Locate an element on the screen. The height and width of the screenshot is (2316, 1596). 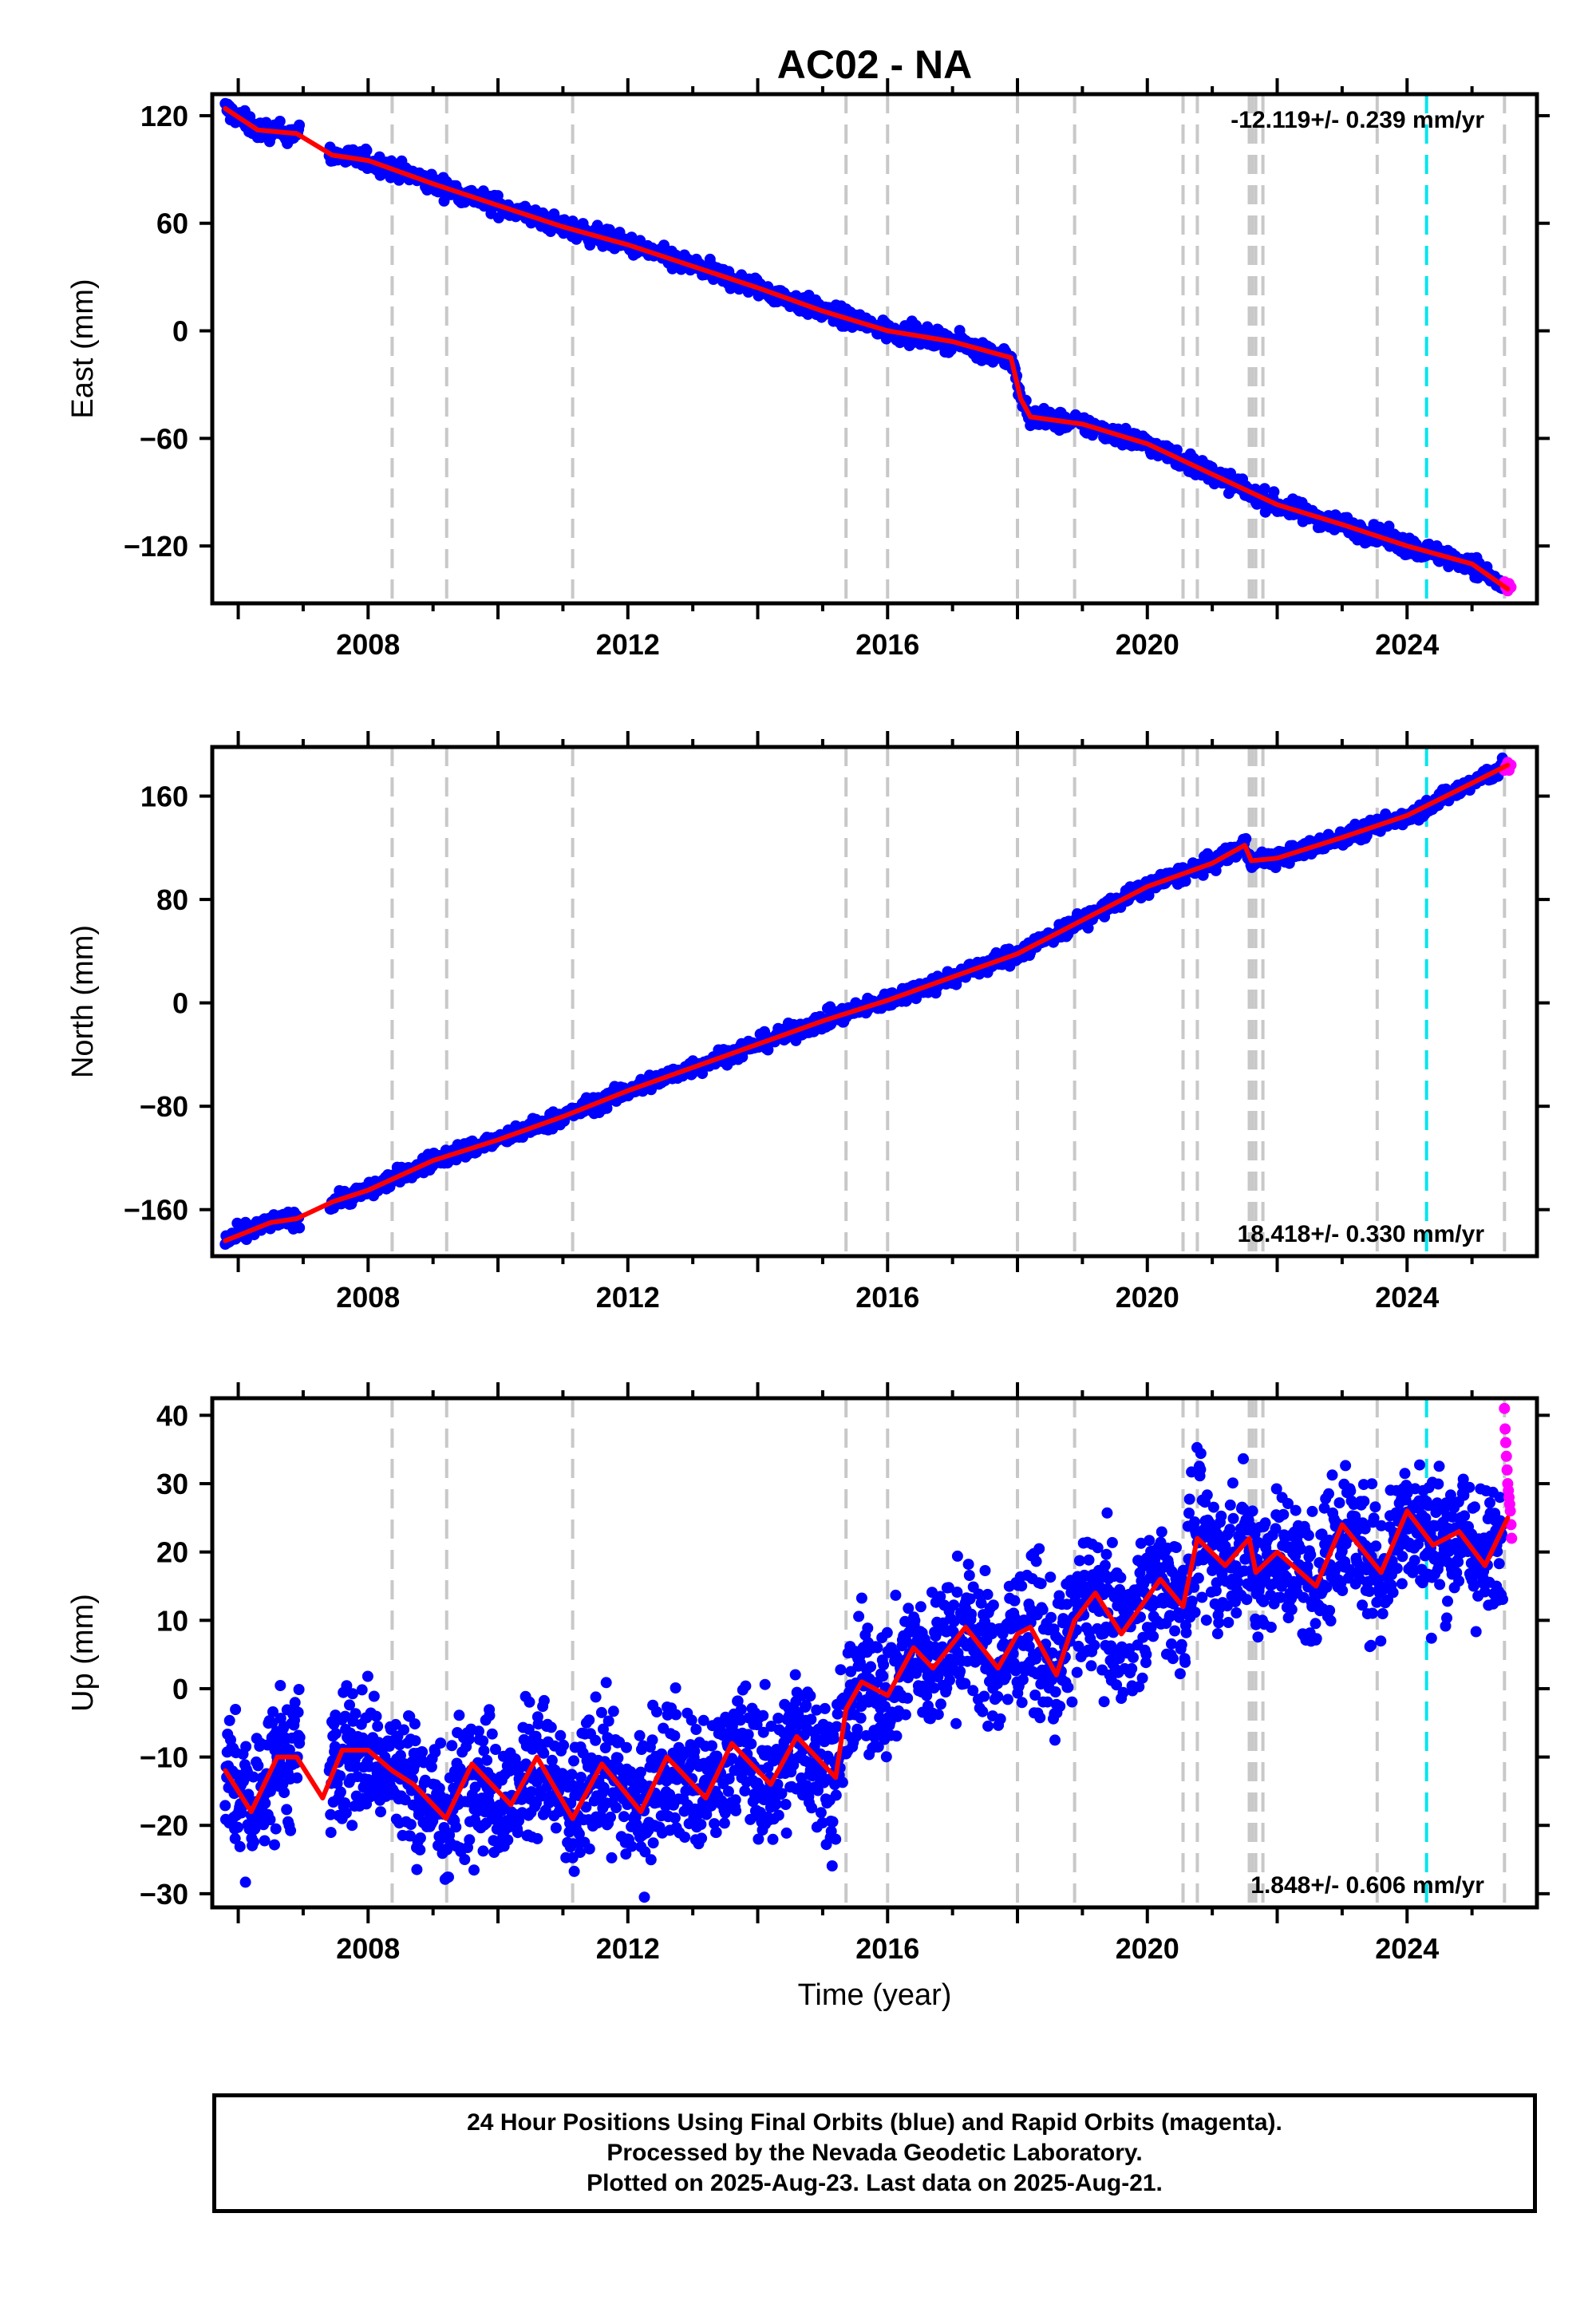
x-tick-label: 2012 is located at coordinates (628, 644).